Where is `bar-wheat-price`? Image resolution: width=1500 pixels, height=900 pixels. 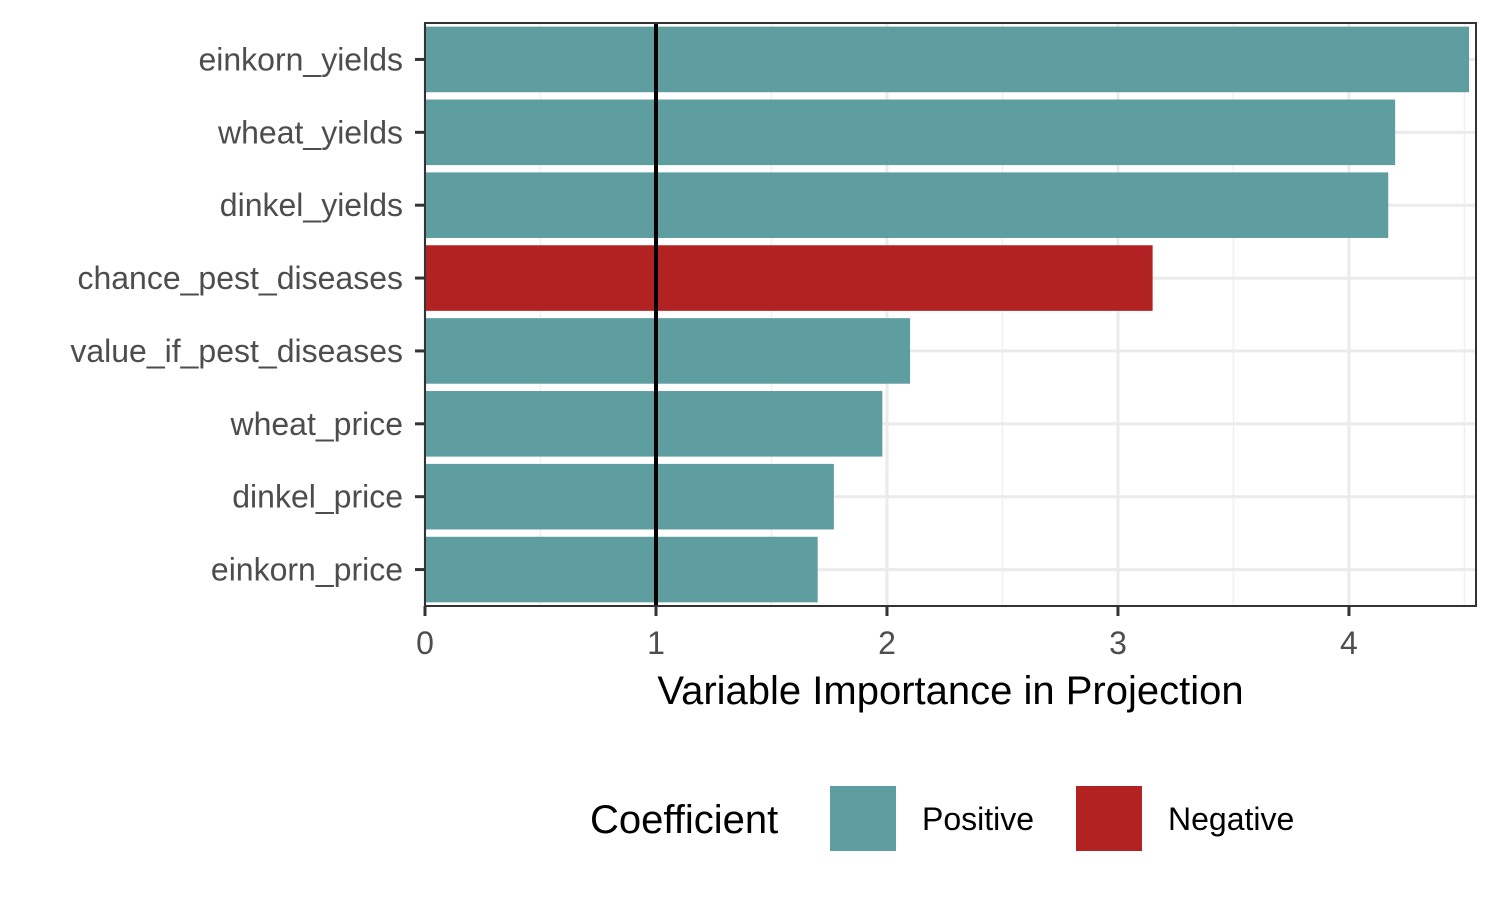 bar-wheat-price is located at coordinates (654, 424).